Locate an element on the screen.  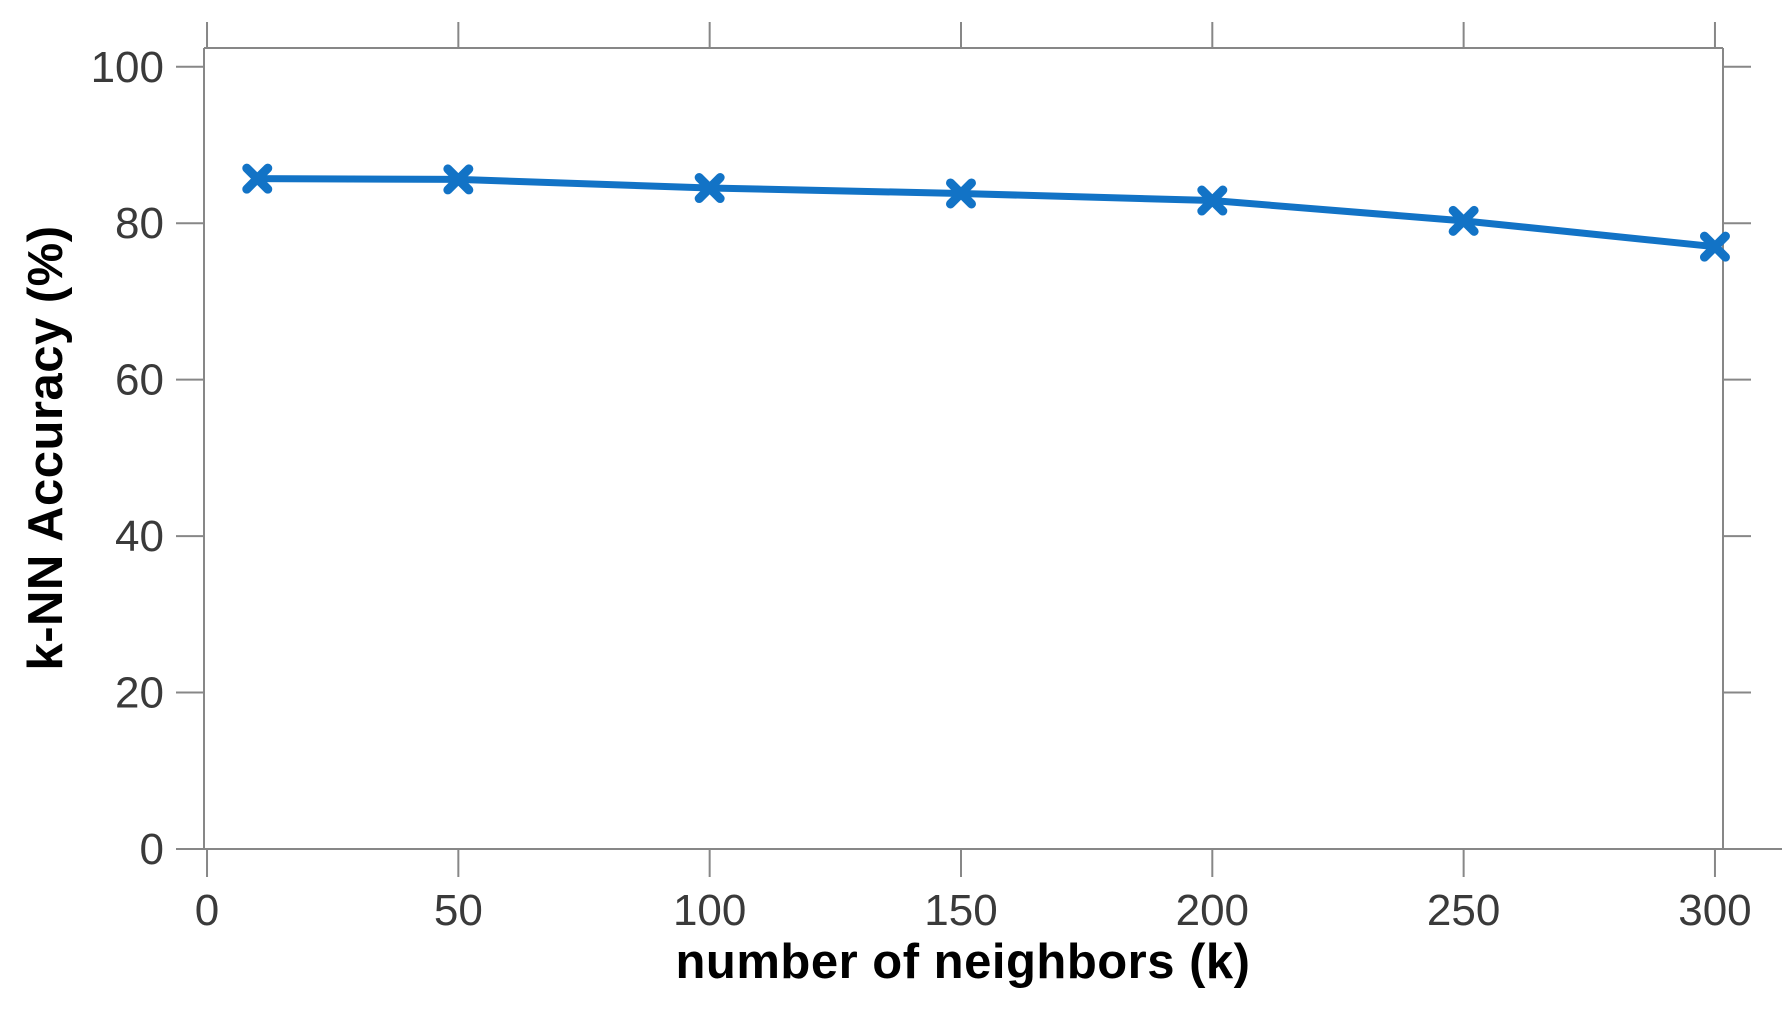
x-axis-title: number of neighbors (k) is located at coordinates (963, 962).